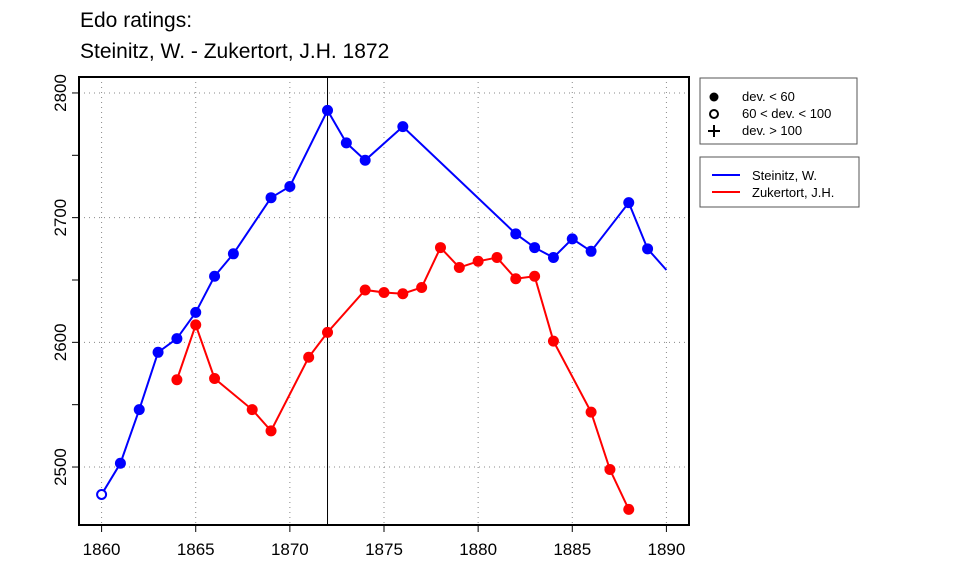  Describe the element at coordinates (60, 342) in the screenshot. I see `y-tick-label: 2600` at that location.